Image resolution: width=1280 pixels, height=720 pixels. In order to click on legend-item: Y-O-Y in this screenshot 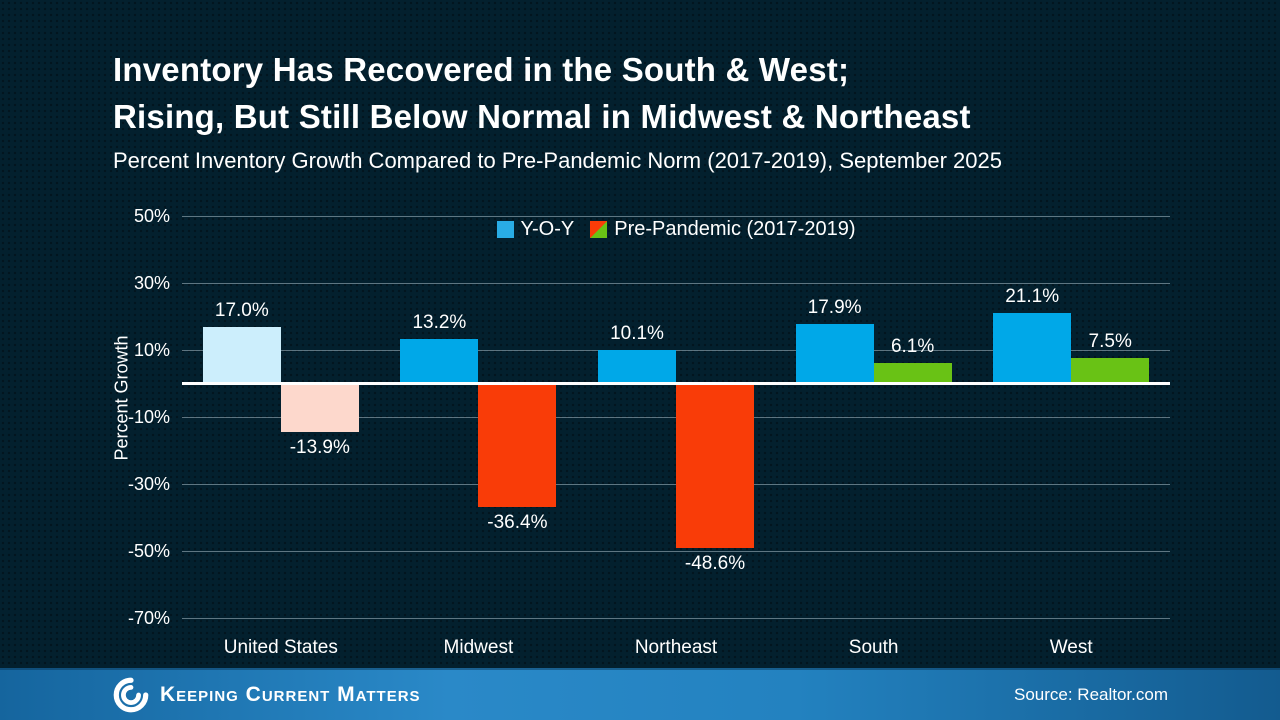, I will do `click(535, 229)`.